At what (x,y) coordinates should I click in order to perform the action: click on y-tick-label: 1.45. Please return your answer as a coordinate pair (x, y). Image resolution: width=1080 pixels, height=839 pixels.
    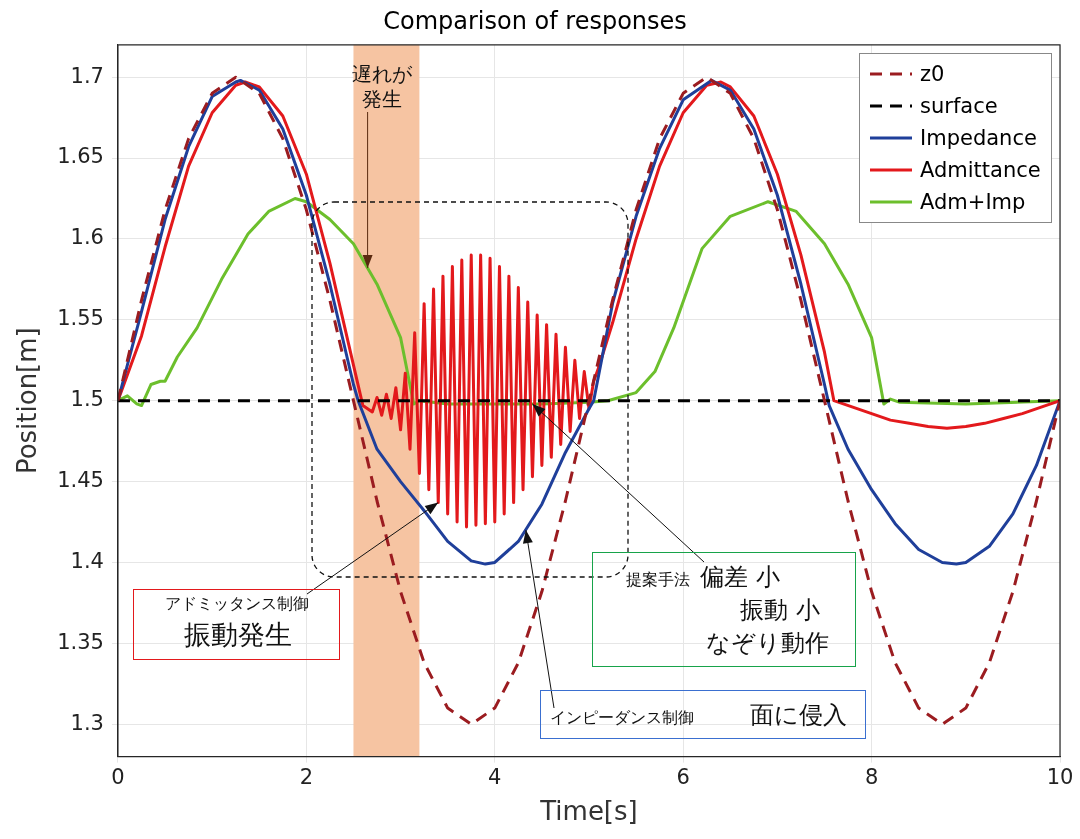
    Looking at the image, I should click on (80, 480).